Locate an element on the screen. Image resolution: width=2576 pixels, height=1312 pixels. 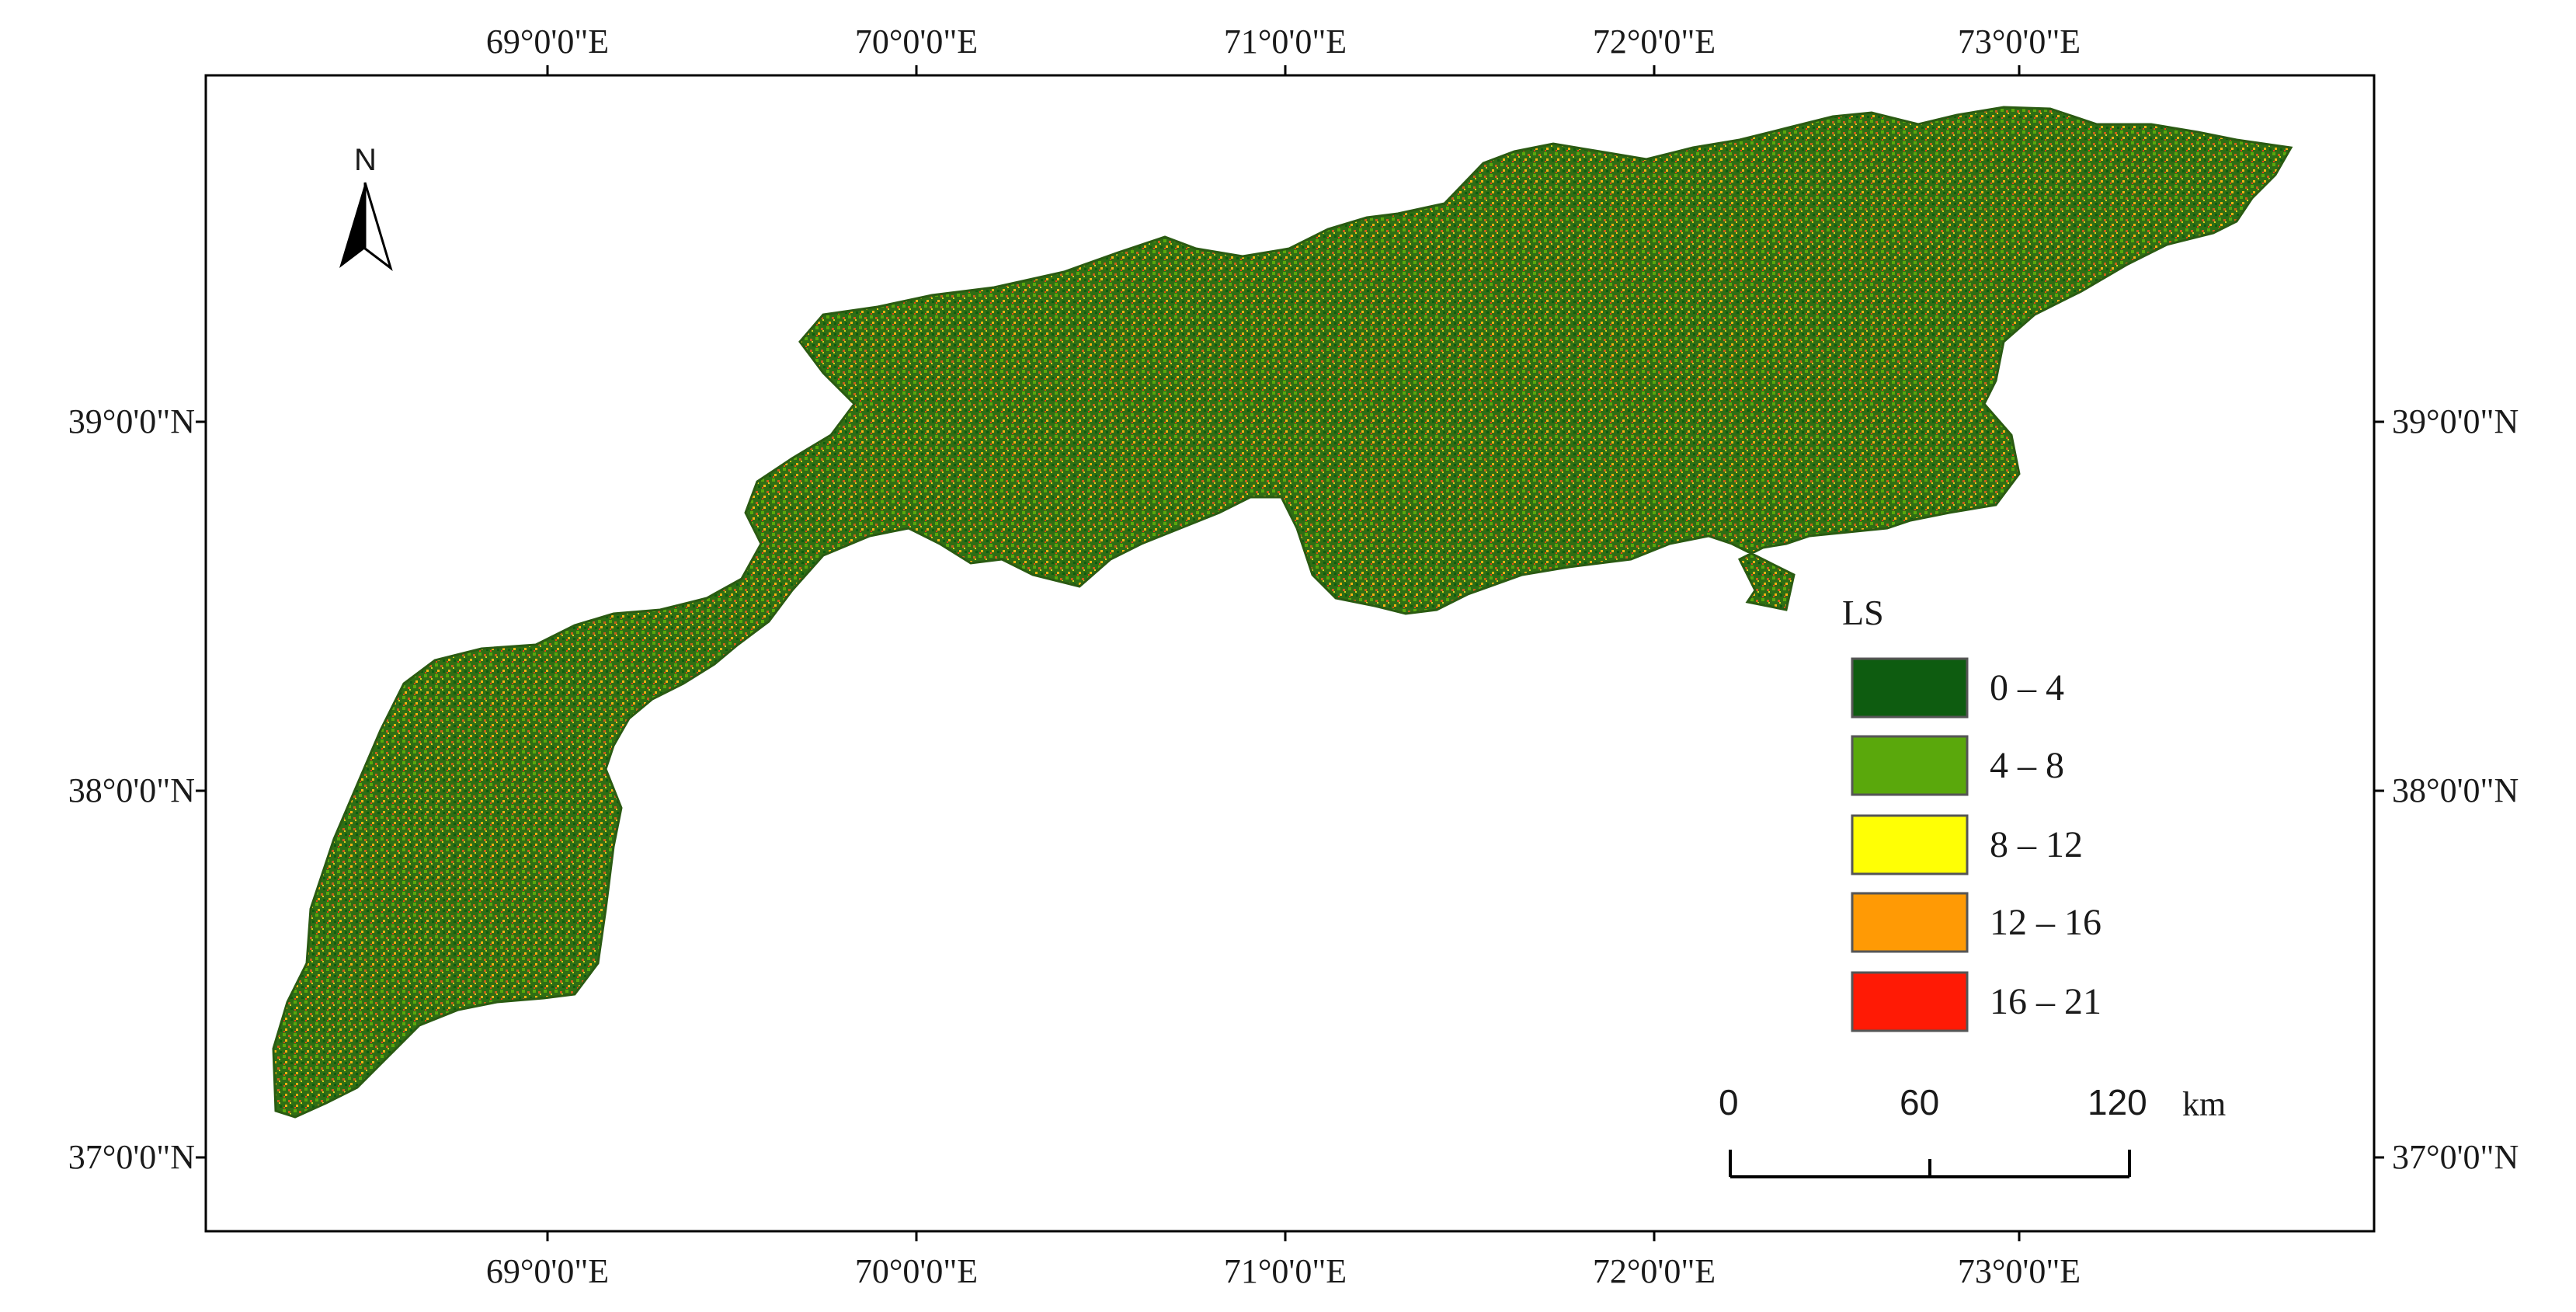
legend-title: LS is located at coordinates (1863, 612).